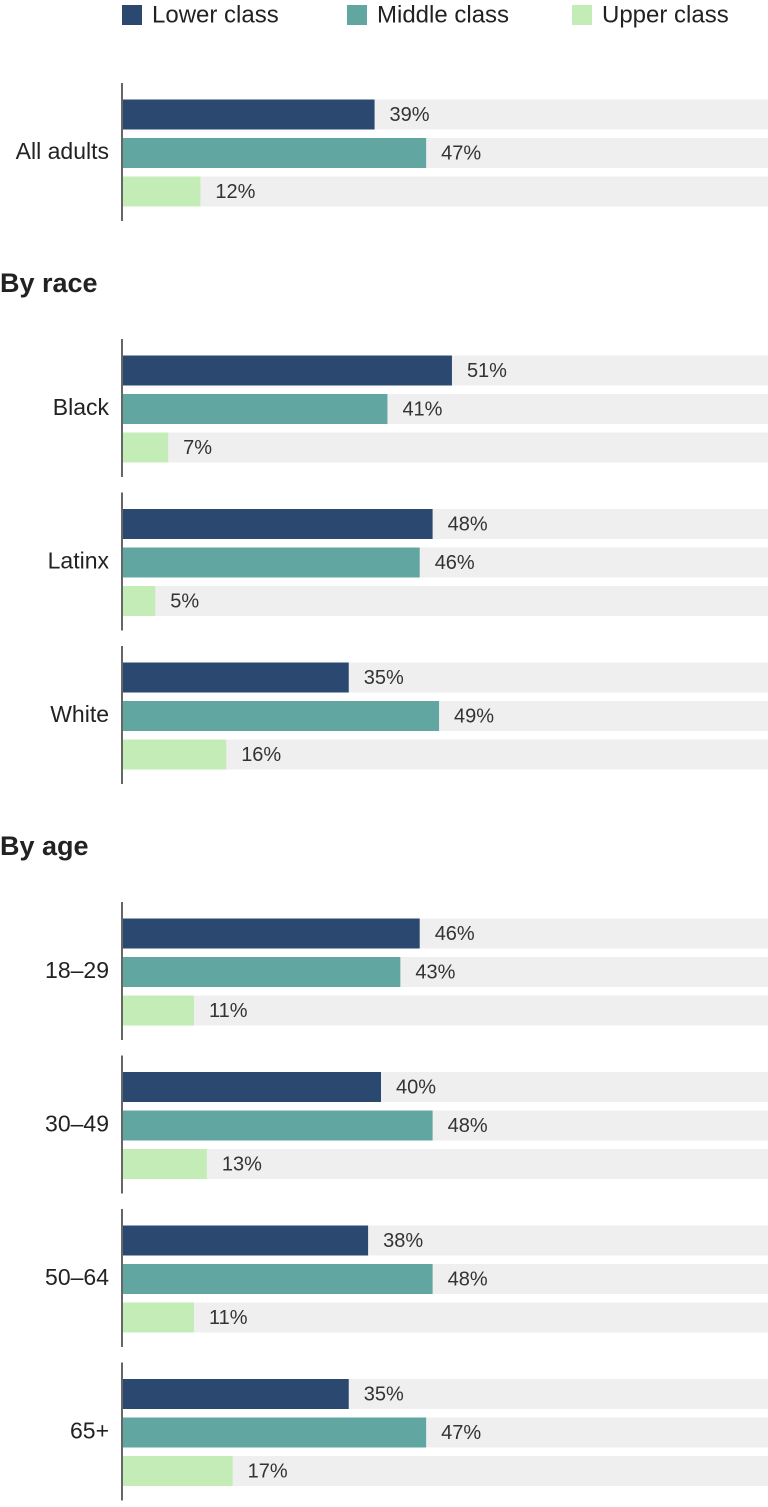  What do you see at coordinates (44, 846) in the screenshot?
I see `section-title: By age` at bounding box center [44, 846].